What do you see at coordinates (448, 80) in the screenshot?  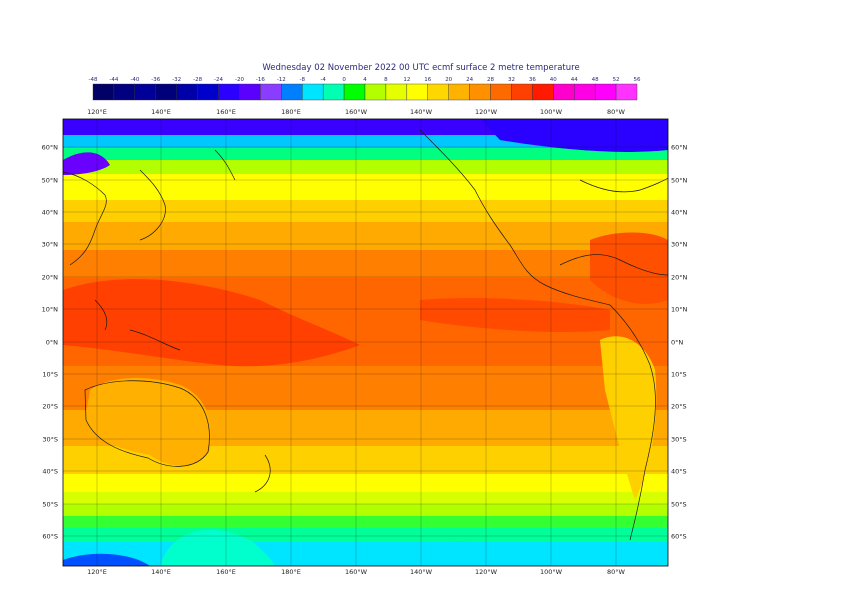 I see `colorbar-tick: 20` at bounding box center [448, 80].